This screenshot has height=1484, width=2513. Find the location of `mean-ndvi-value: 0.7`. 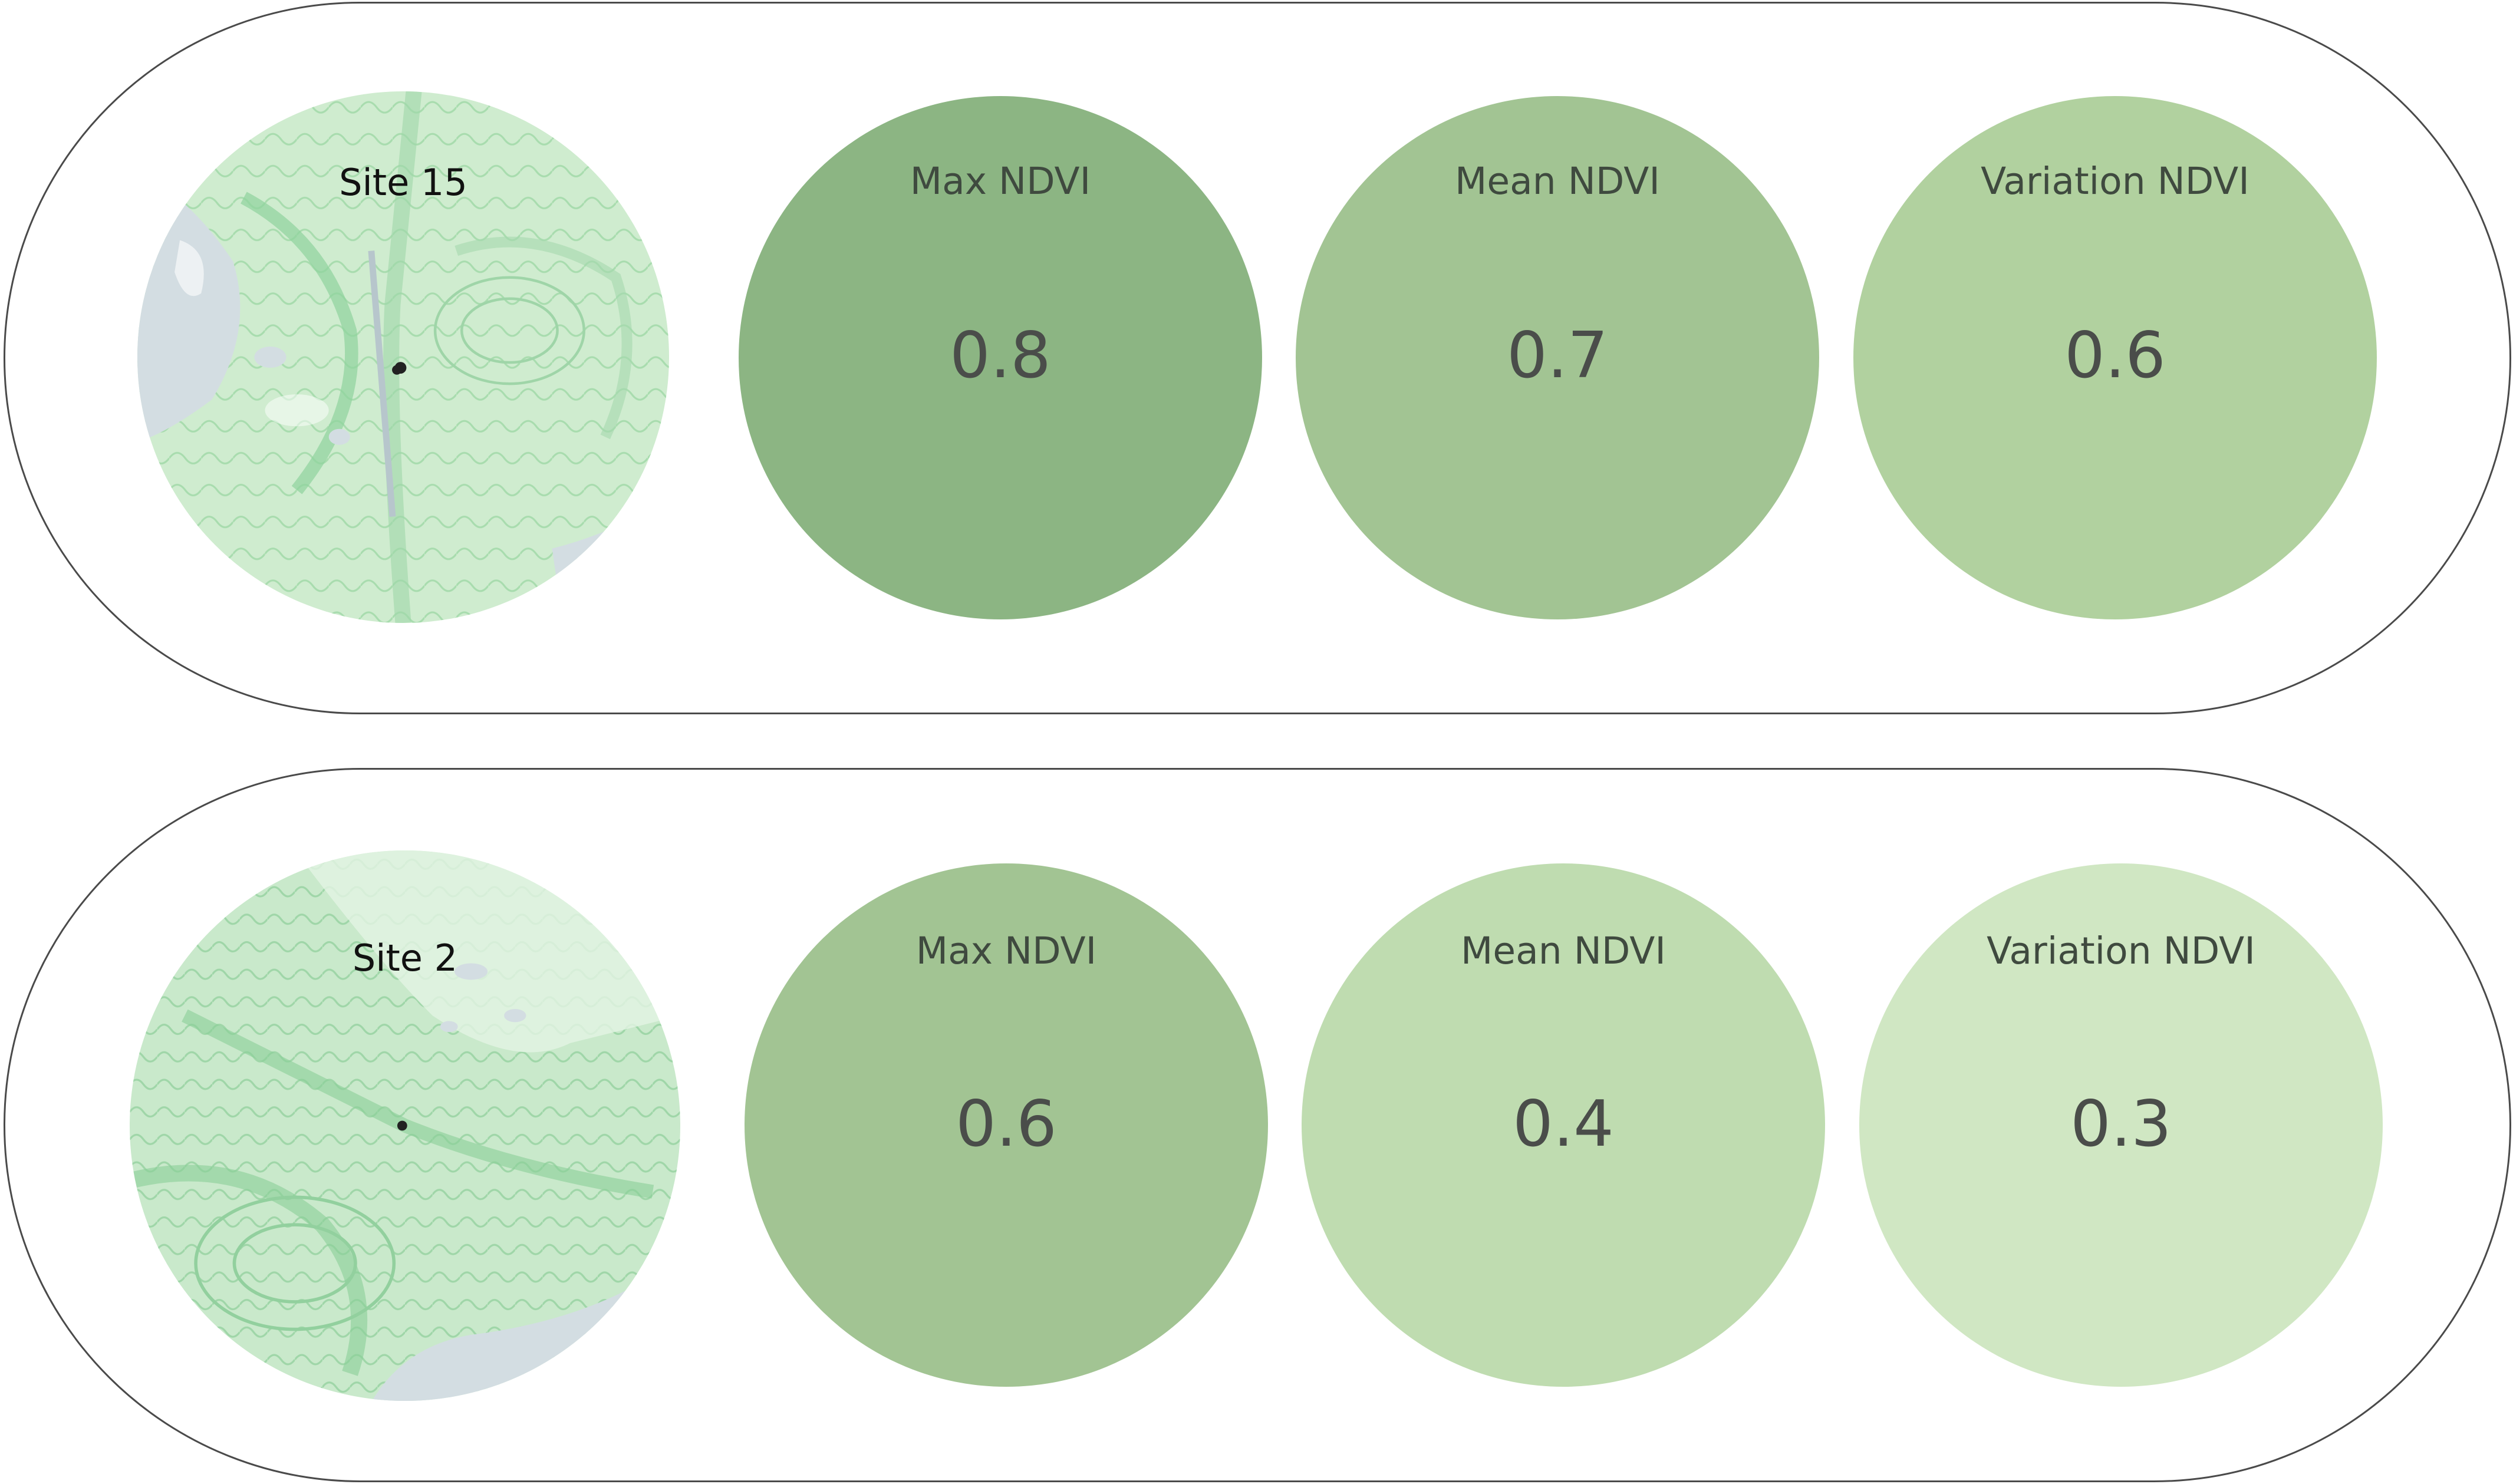

mean-ndvi-value: 0.7 is located at coordinates (1557, 356).